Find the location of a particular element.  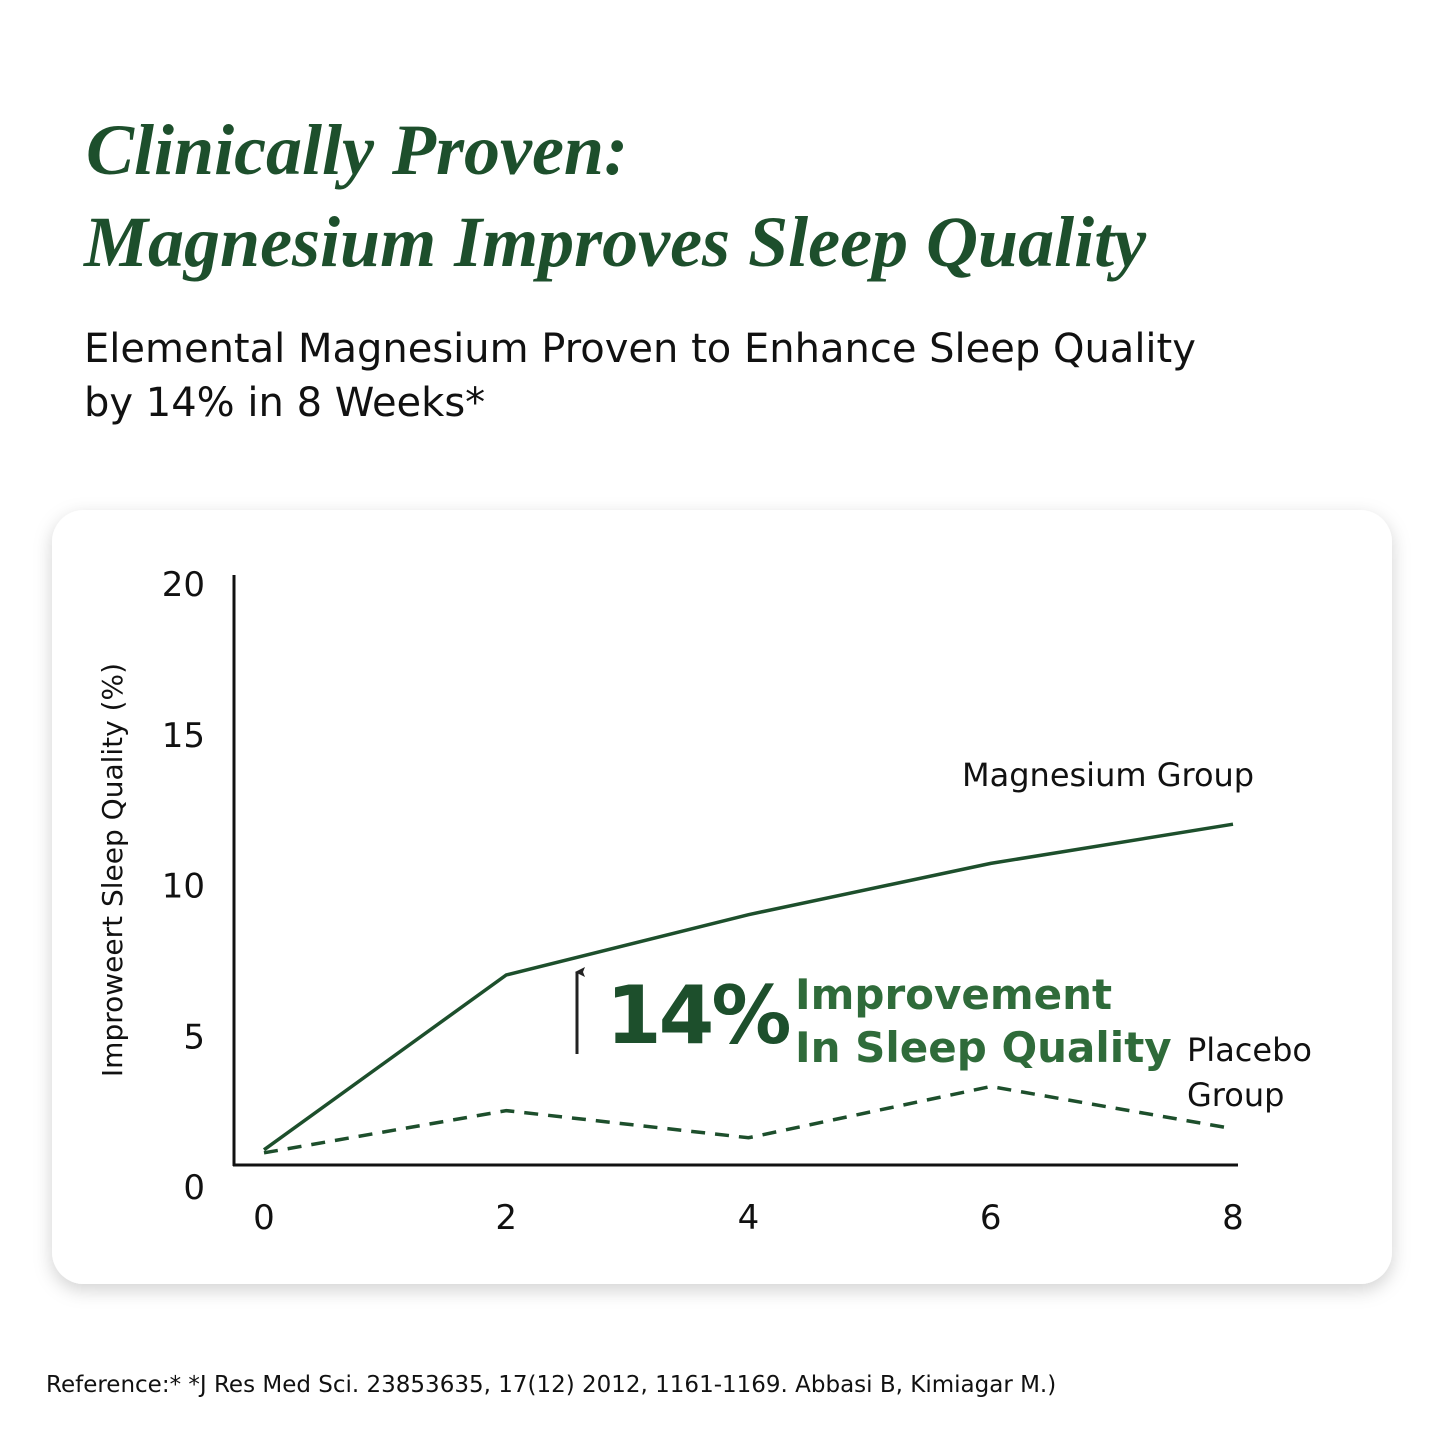

y-tick-label: 10 is located at coordinates (183, 887).